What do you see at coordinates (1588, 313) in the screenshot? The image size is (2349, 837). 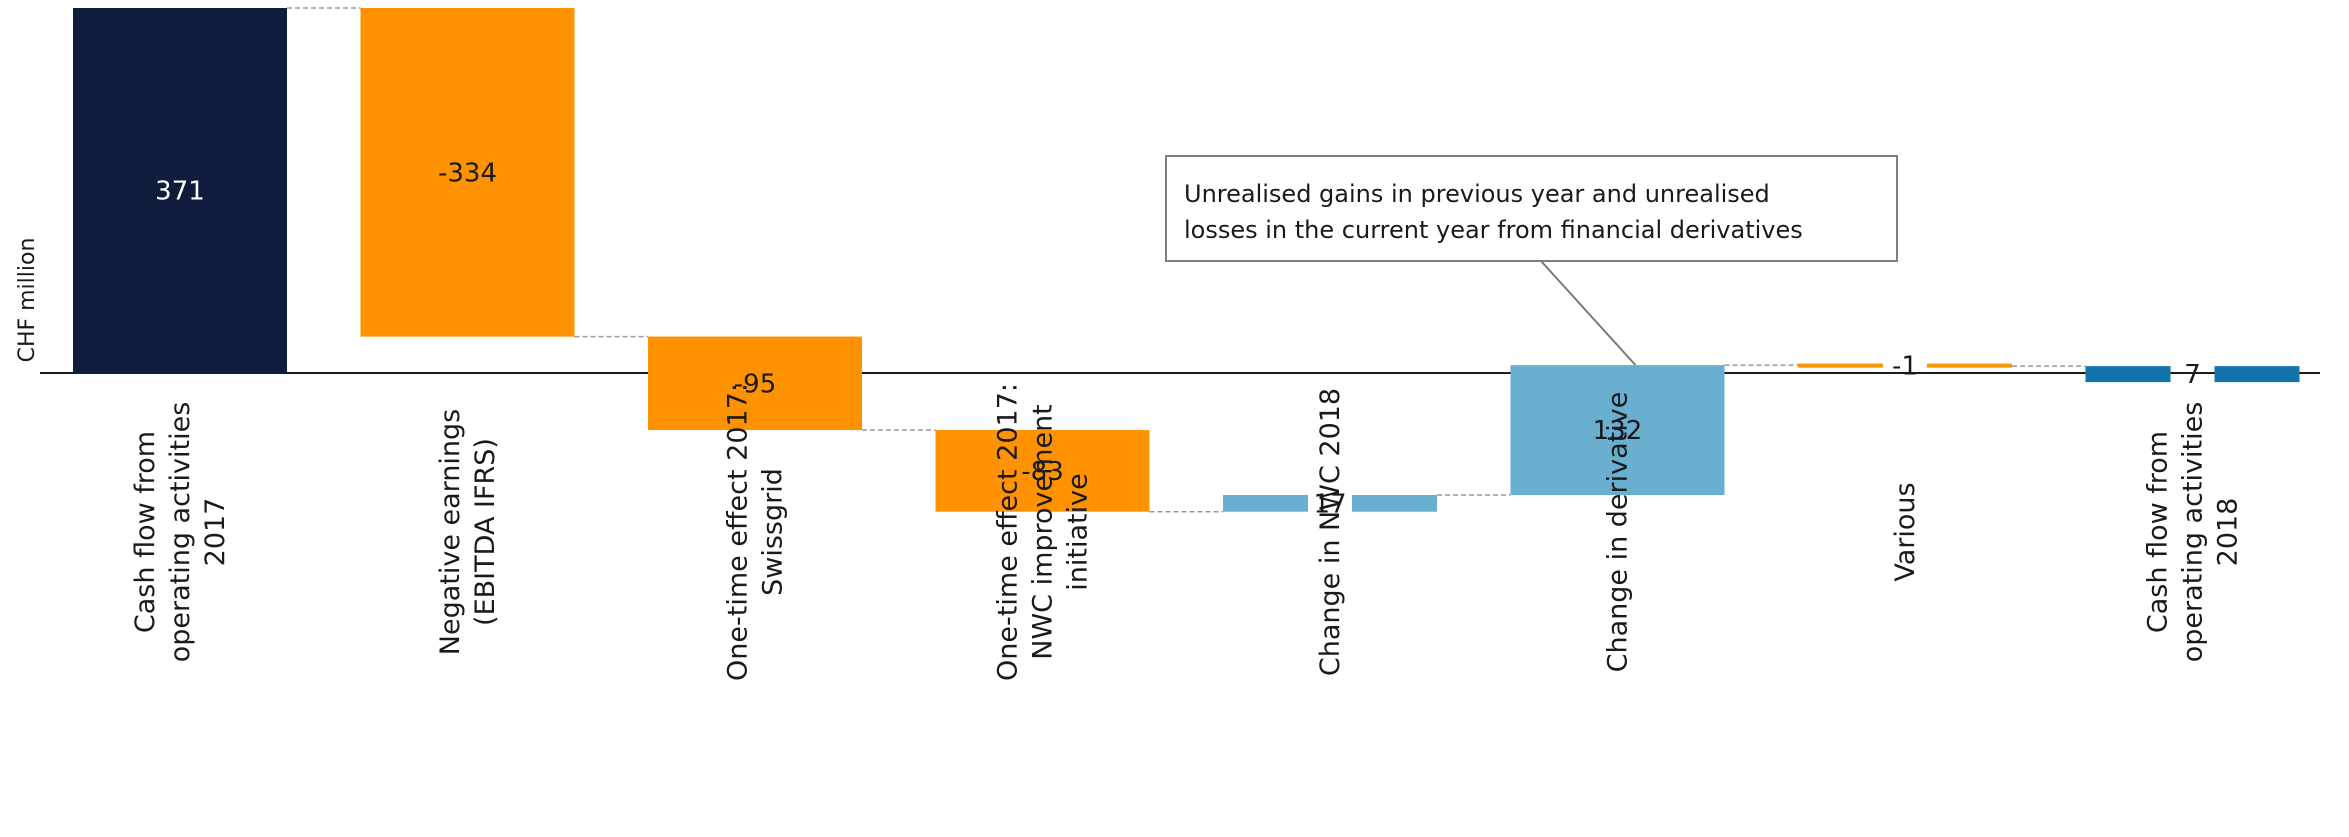 I see `callout-leader-line` at bounding box center [1588, 313].